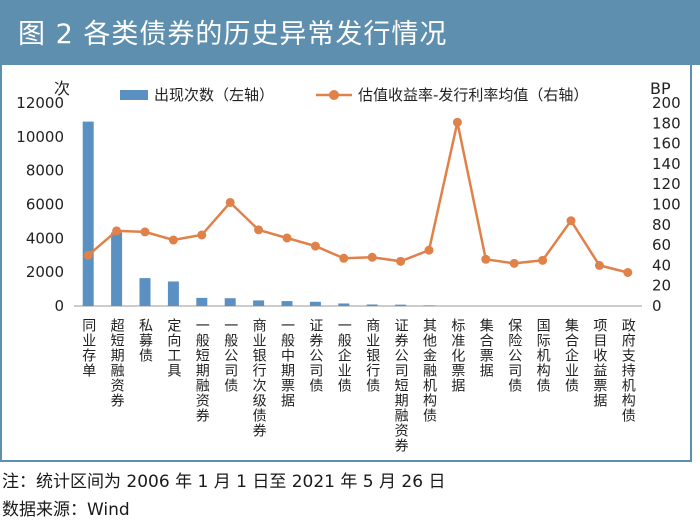 This screenshot has height=527, width=700. What do you see at coordinates (173, 348) in the screenshot?
I see `x-tick-label: 定向工具` at bounding box center [173, 348].